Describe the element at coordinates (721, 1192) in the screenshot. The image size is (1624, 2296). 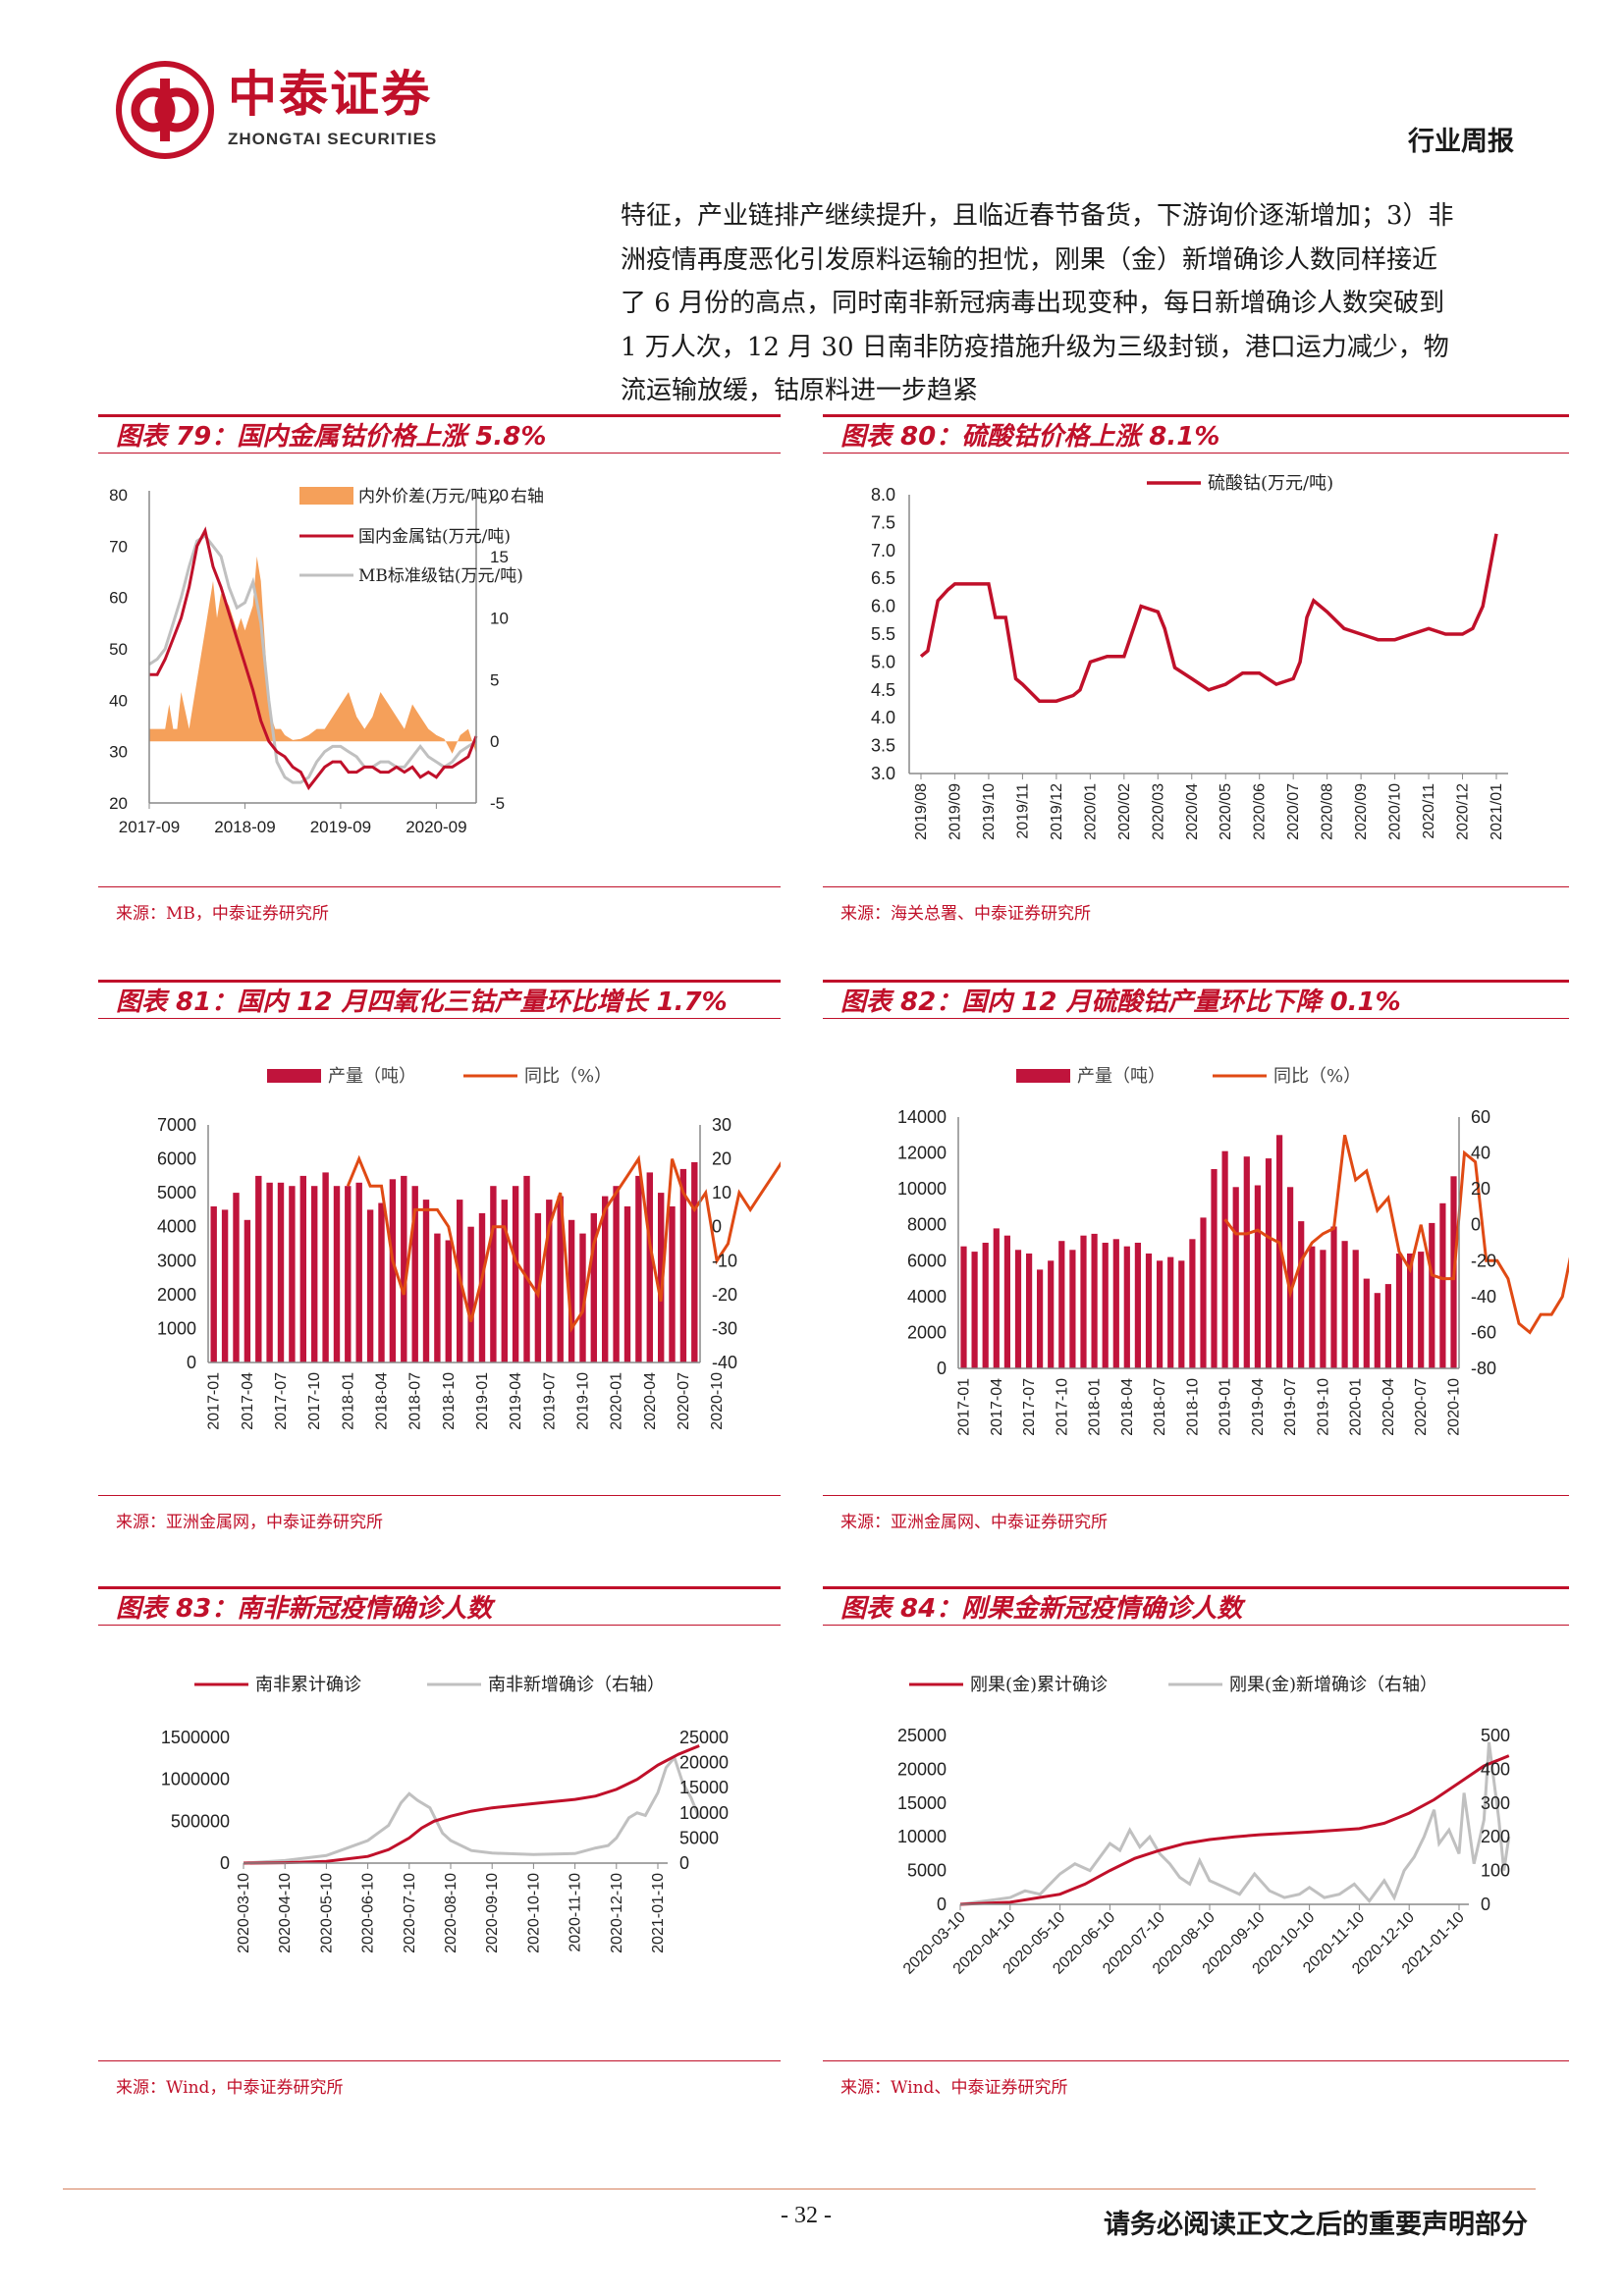
I see `y2-tick-label: 10` at that location.